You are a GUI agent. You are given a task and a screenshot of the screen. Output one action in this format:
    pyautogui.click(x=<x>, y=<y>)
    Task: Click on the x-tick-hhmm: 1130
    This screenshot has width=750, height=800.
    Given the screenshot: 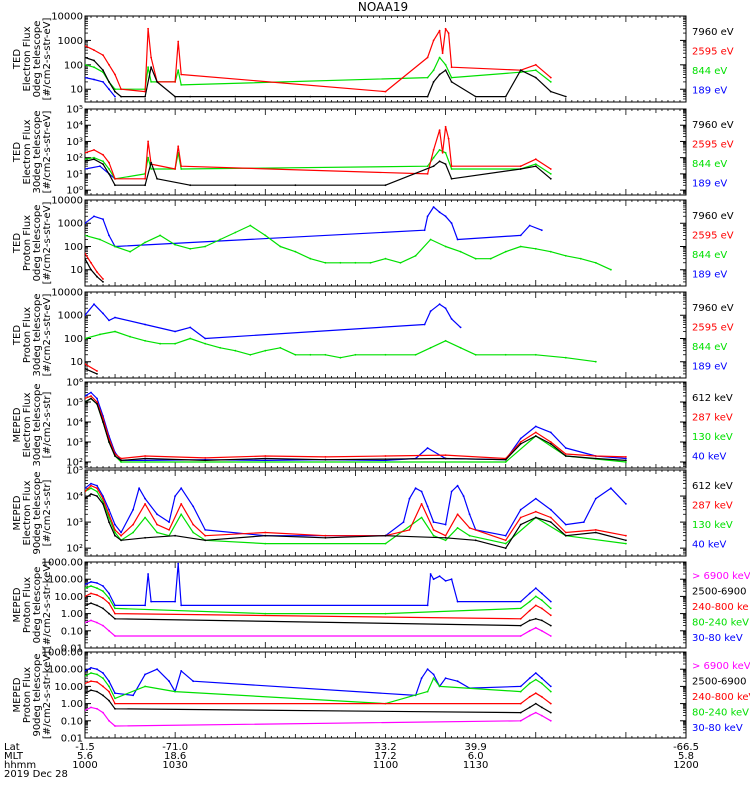 What is the action you would take?
    pyautogui.click(x=475, y=765)
    